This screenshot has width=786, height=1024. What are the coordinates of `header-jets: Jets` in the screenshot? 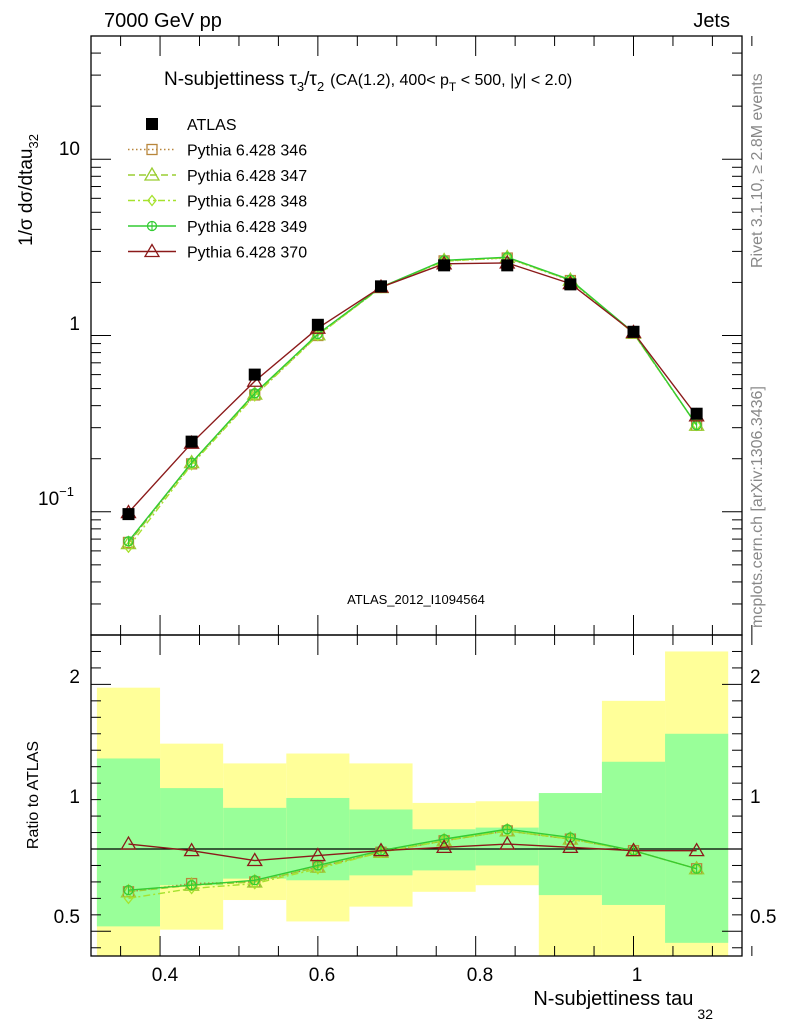 It's located at (711, 21).